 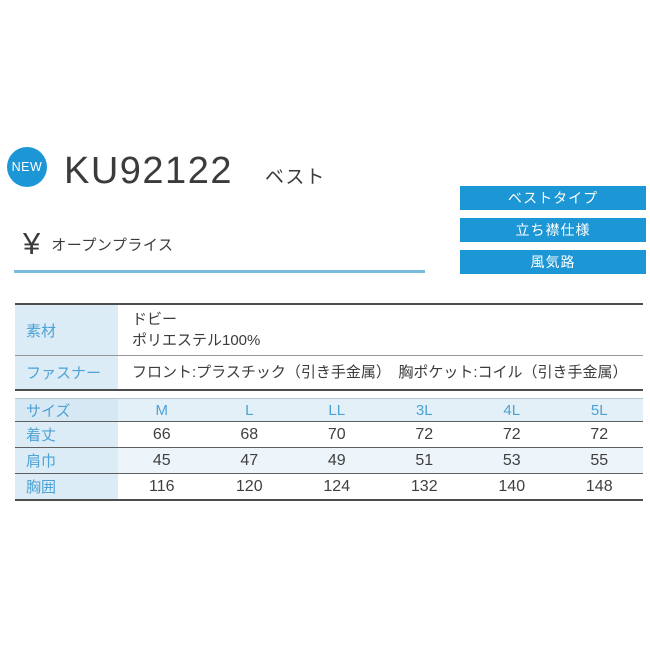 What do you see at coordinates (336, 434) in the screenshot?
I see `table-cell: 70` at bounding box center [336, 434].